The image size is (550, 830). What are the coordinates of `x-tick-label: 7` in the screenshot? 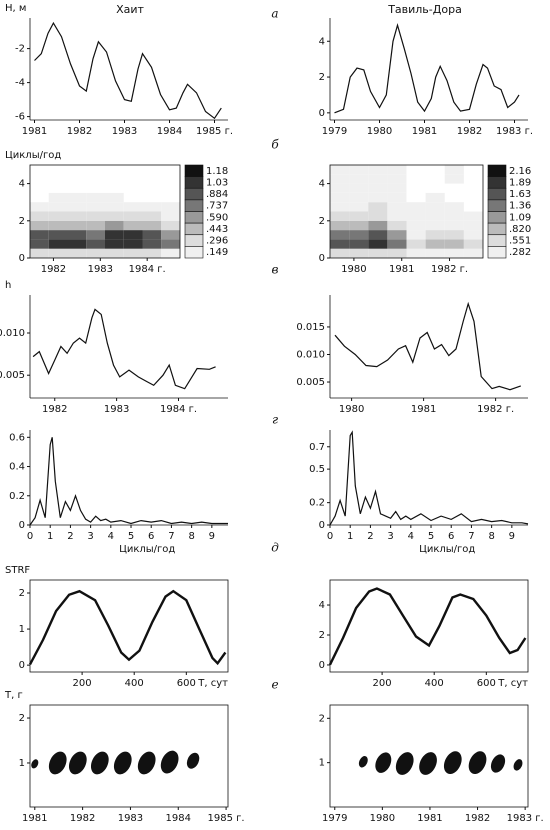 It's located at (171, 536).